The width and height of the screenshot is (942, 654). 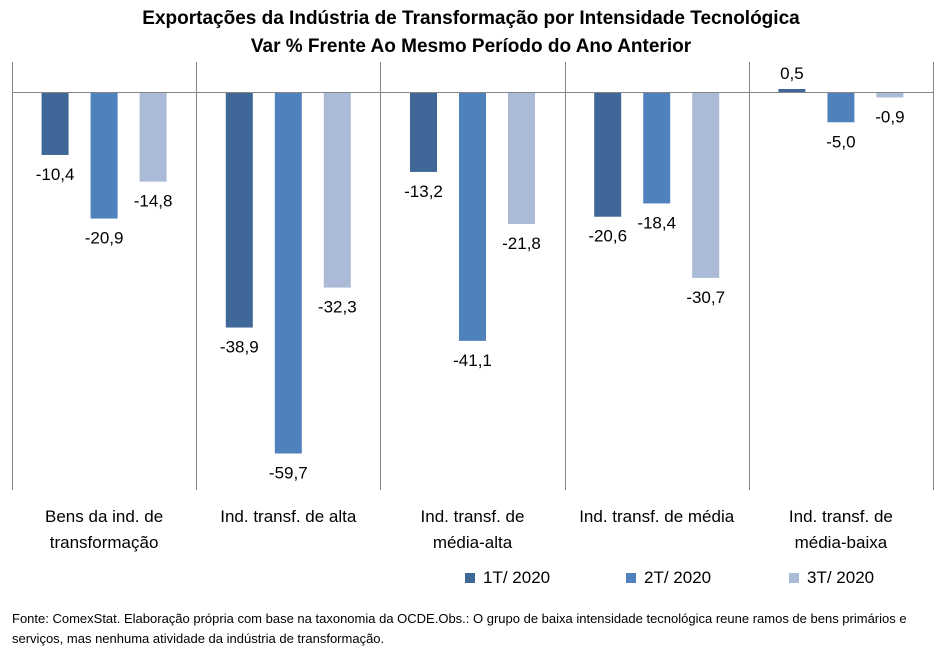 I want to click on legend-item-3t-2020: 3T/ 2020, so click(x=831, y=578).